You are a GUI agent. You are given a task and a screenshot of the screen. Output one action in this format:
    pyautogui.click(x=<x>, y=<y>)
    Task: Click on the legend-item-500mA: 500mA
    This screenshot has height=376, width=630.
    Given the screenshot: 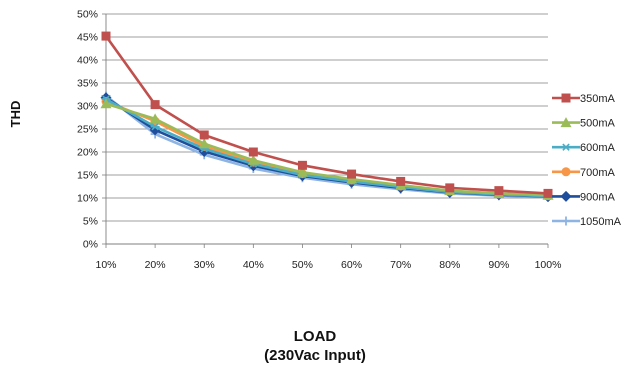 What is the action you would take?
    pyautogui.click(x=584, y=123)
    